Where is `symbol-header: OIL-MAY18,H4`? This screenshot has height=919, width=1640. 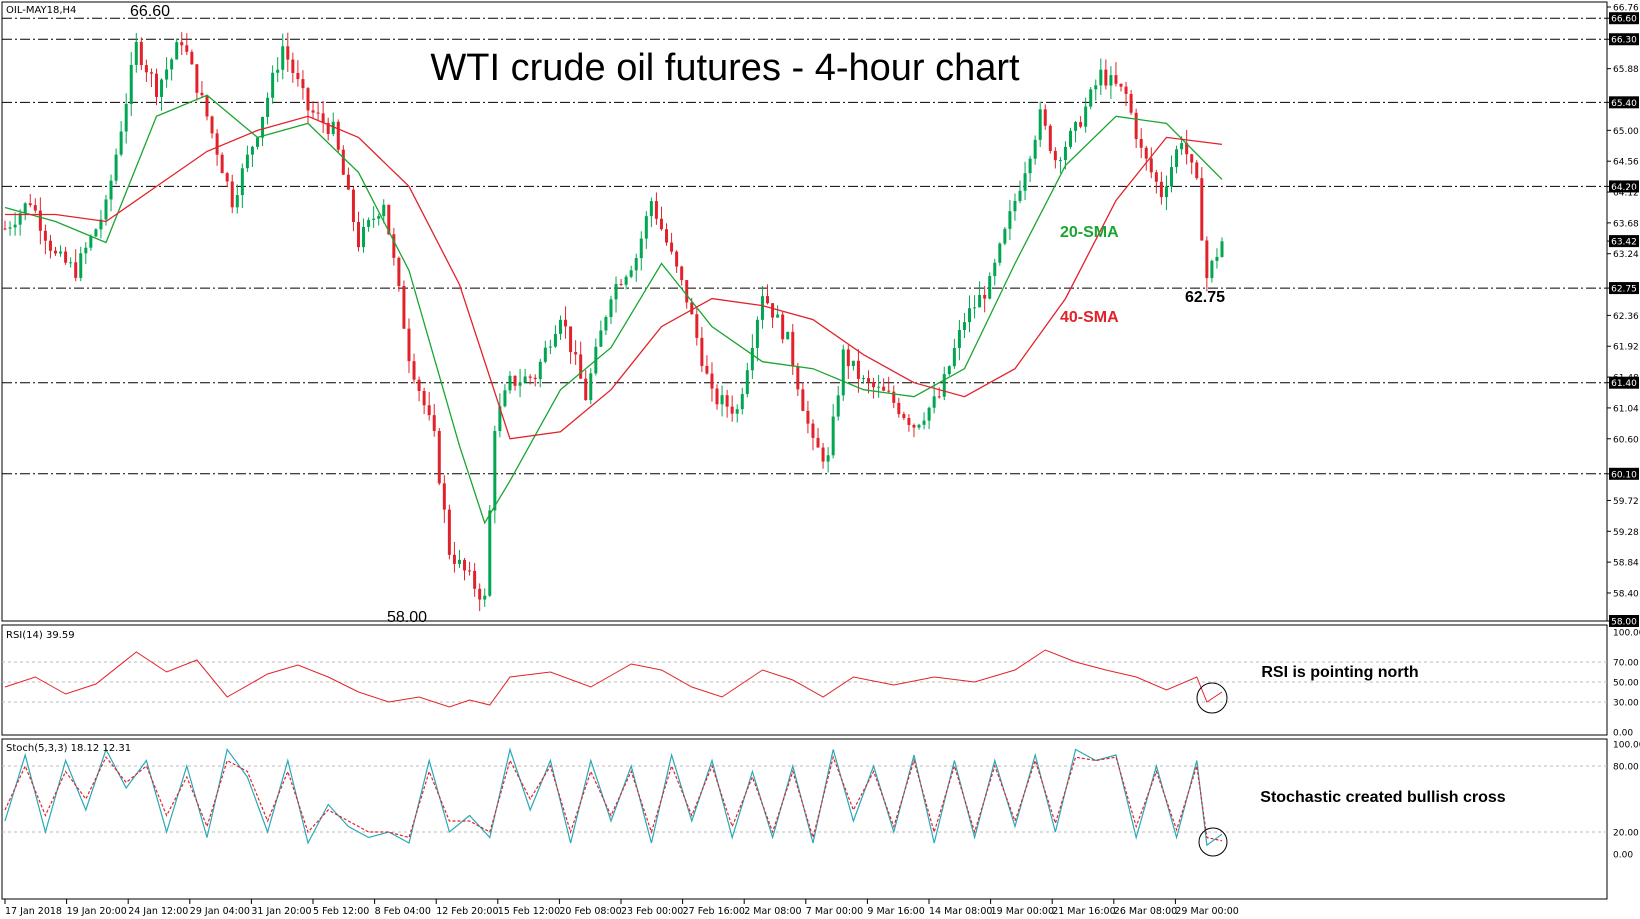 symbol-header: OIL-MAY18,H4 is located at coordinates (41, 10).